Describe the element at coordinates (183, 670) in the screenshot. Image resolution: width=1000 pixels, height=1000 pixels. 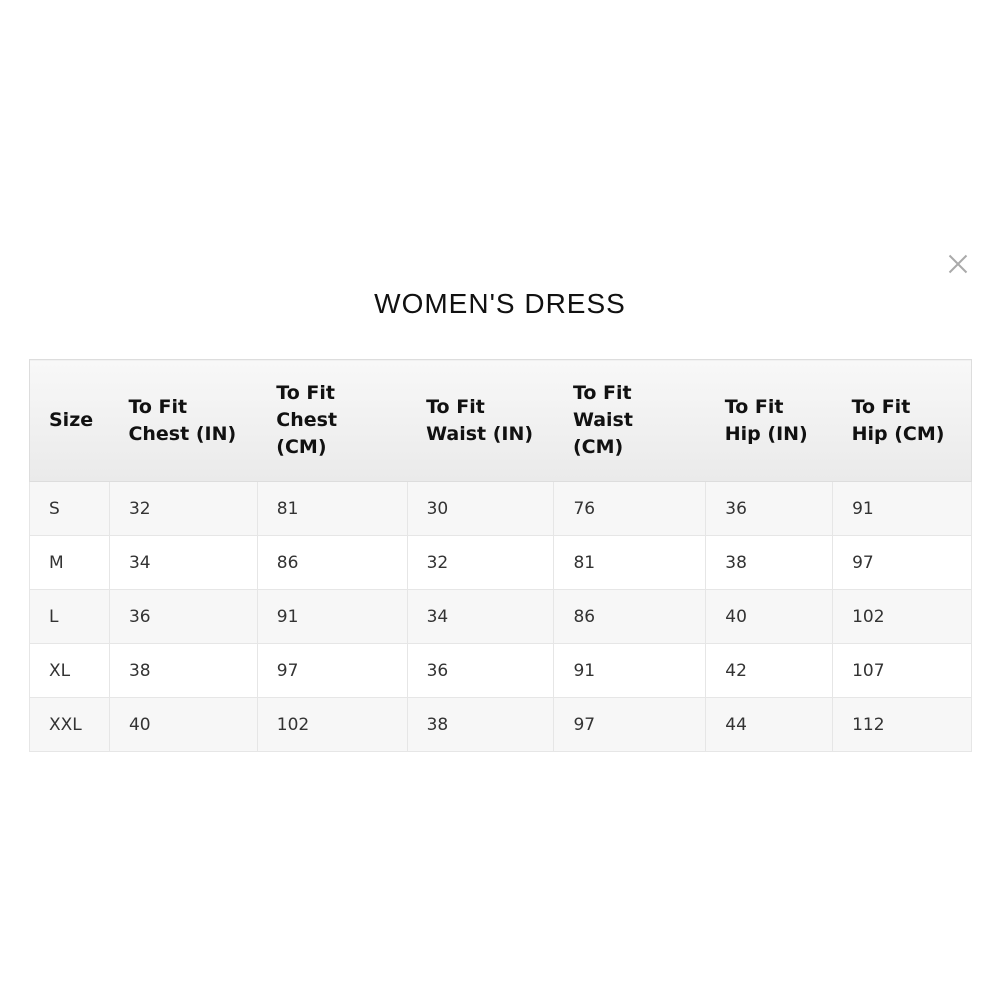
I see `cell-chest-in: 38` at that location.